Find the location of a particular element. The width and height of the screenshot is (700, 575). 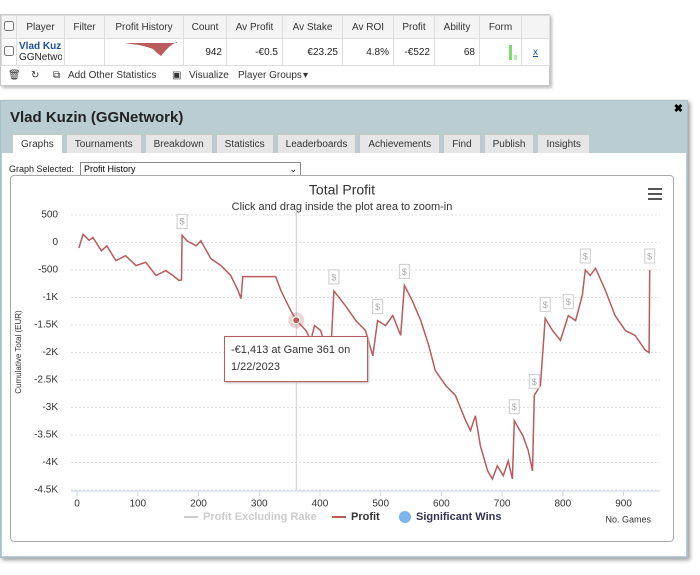

visualize-icon: ▣ is located at coordinates (177, 75).